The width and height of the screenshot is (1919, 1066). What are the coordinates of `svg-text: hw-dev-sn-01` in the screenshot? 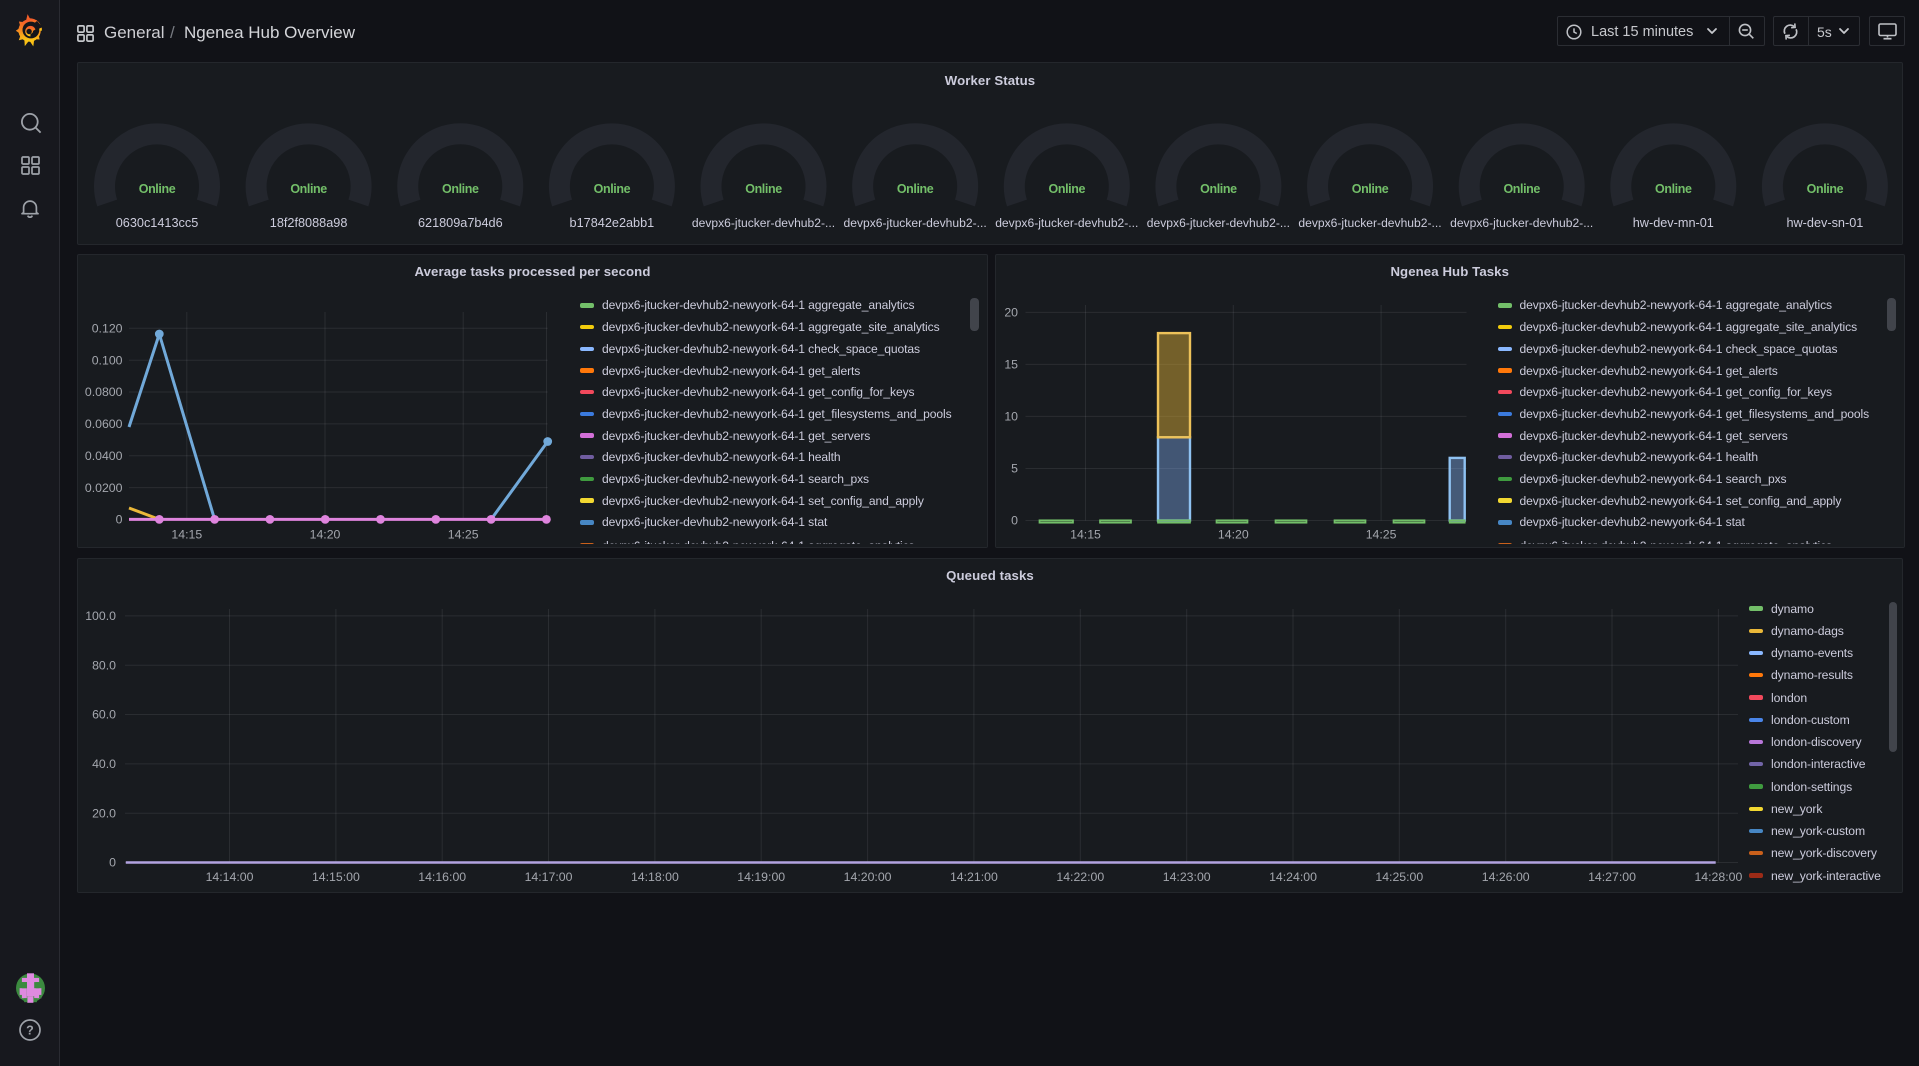 It's located at (1824, 223).